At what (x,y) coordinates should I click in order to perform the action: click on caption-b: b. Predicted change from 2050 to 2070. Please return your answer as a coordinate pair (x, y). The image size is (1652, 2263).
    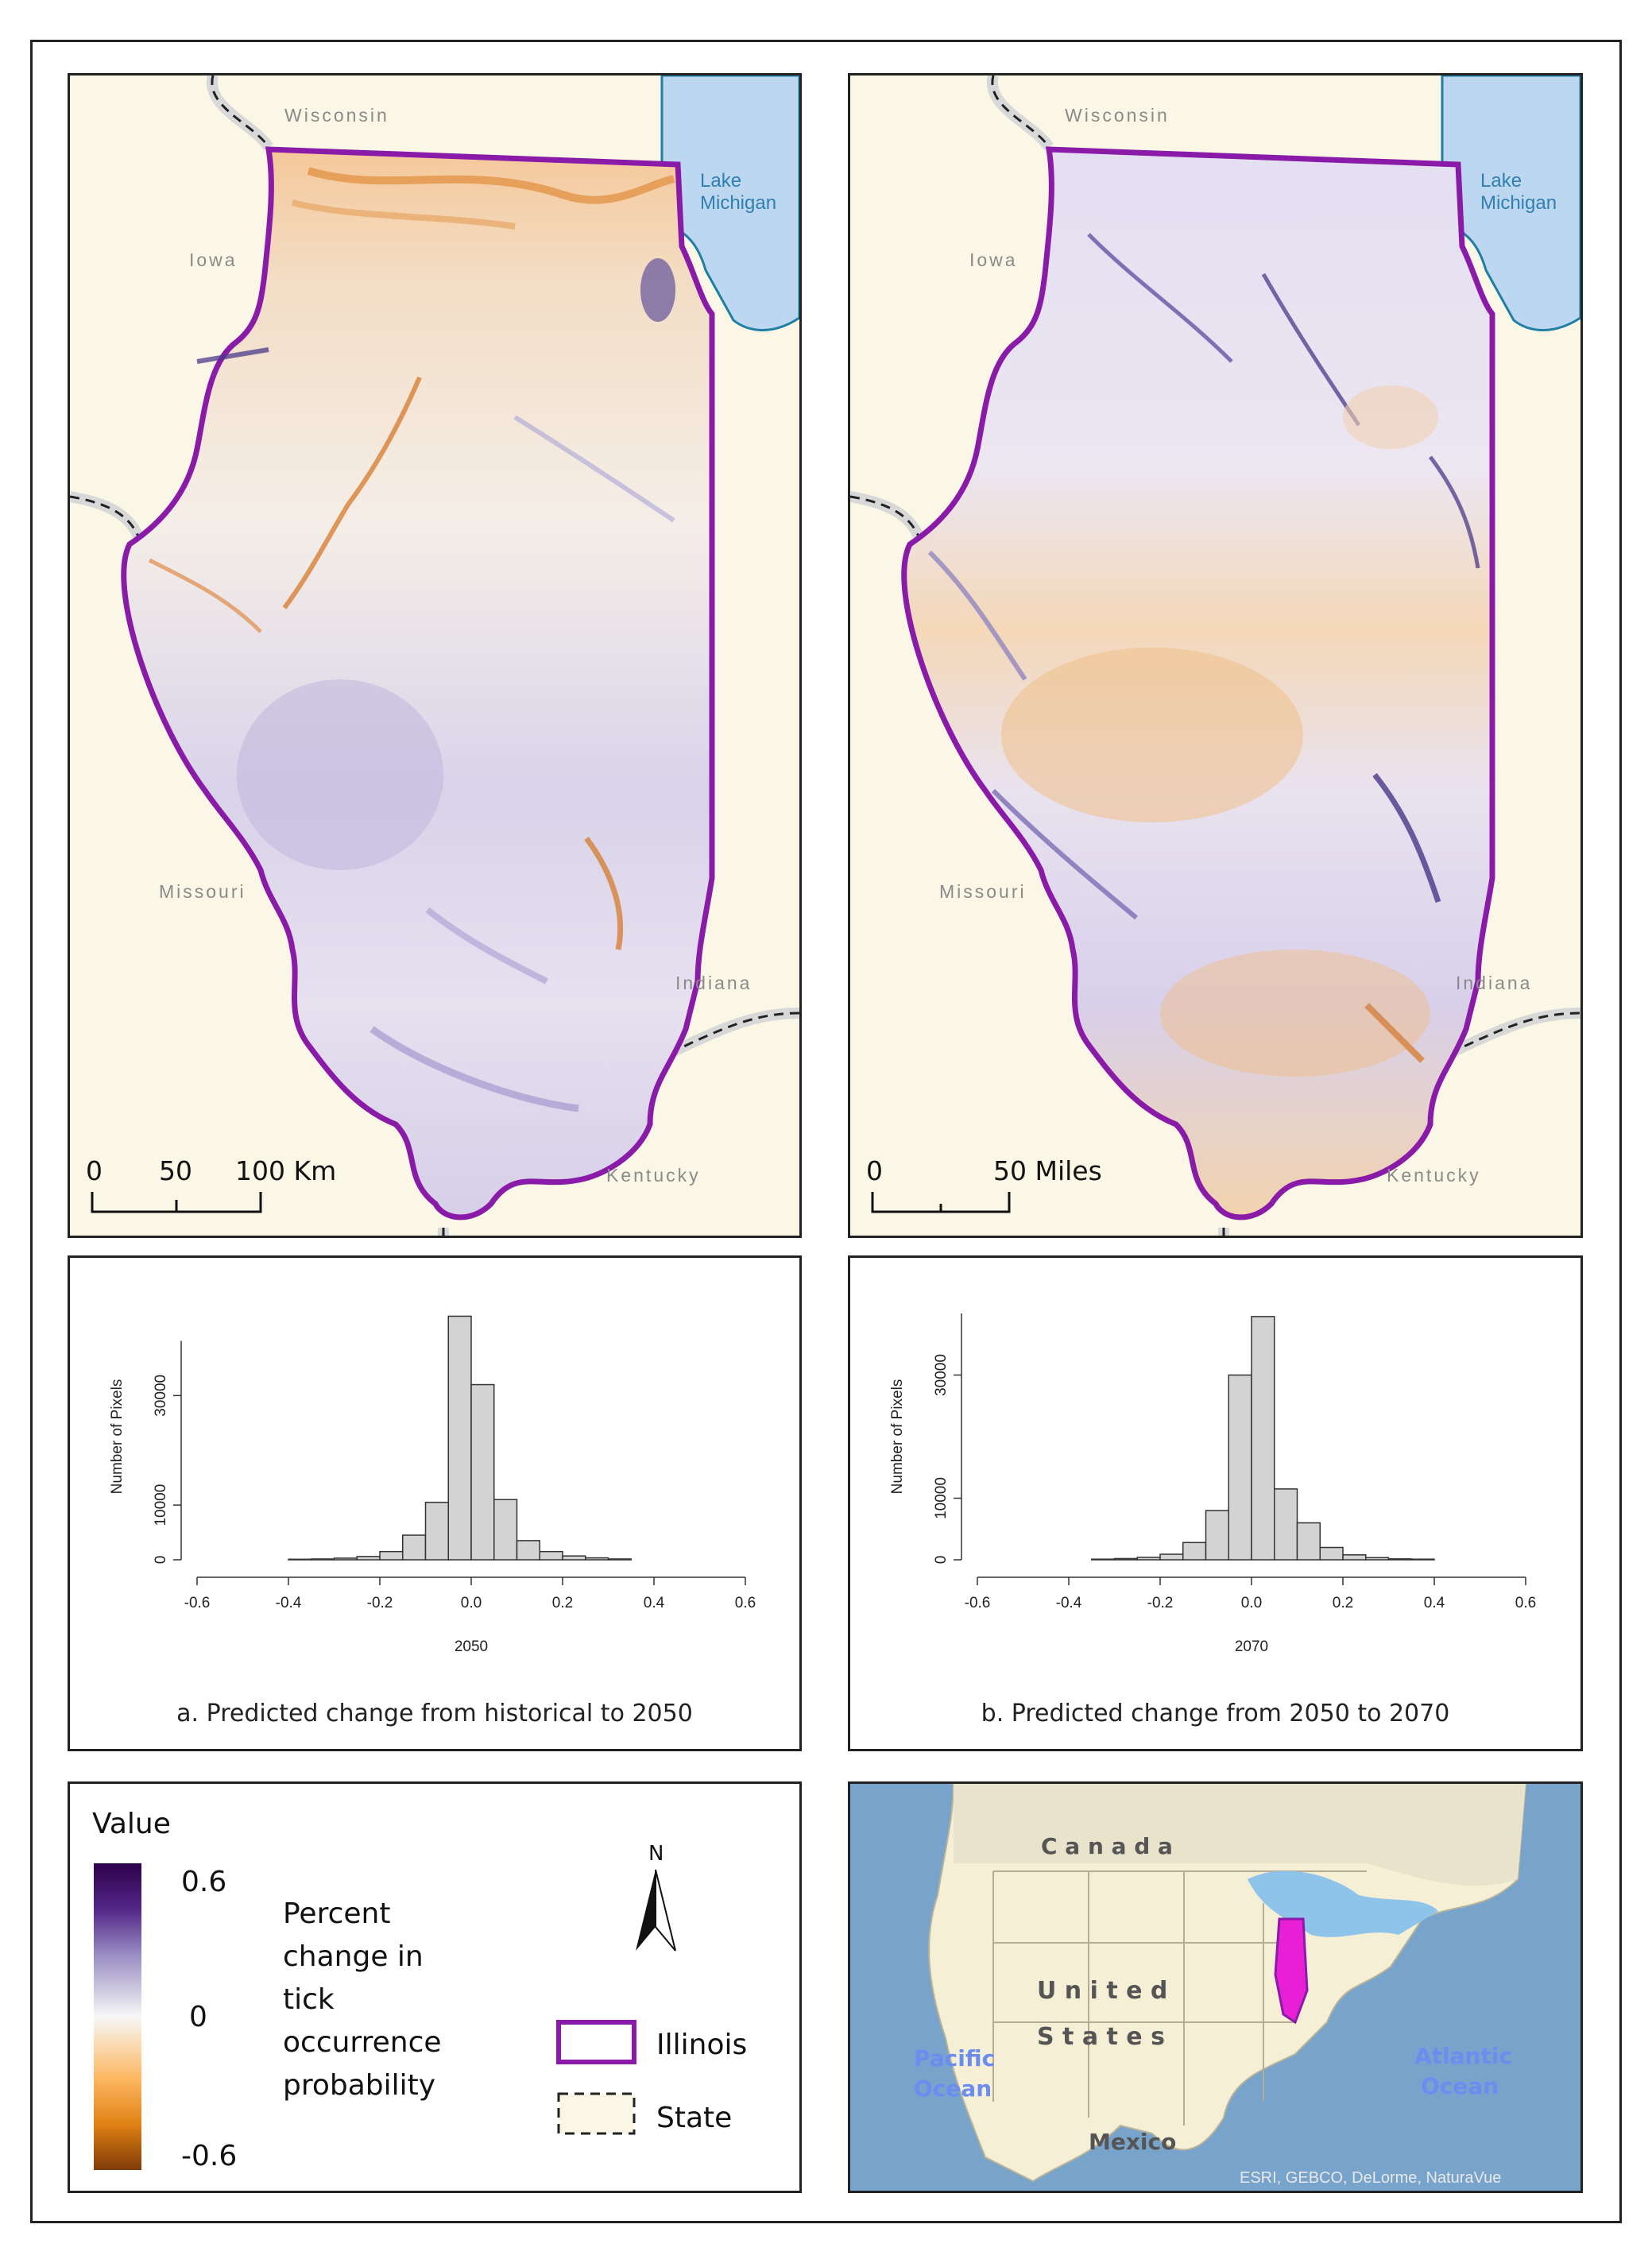
    Looking at the image, I should click on (1215, 1714).